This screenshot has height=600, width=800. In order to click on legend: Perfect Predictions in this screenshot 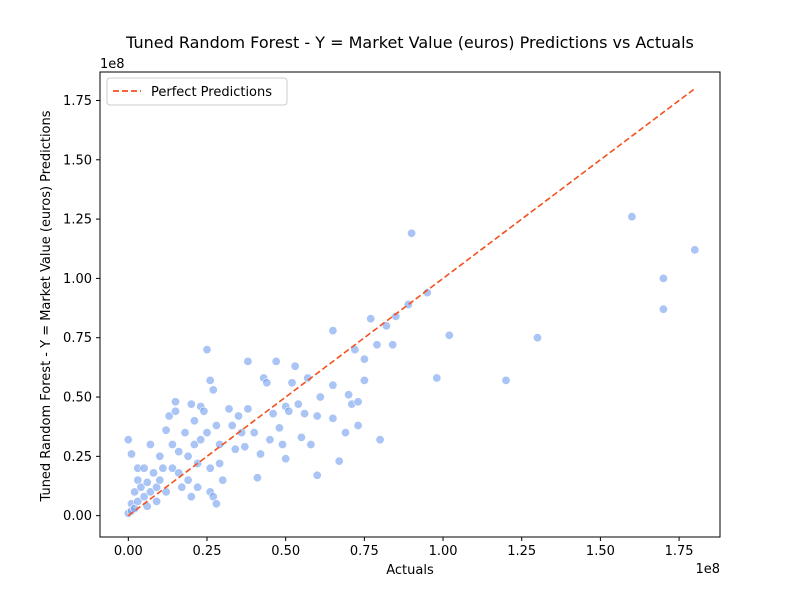, I will do `click(197, 91)`.